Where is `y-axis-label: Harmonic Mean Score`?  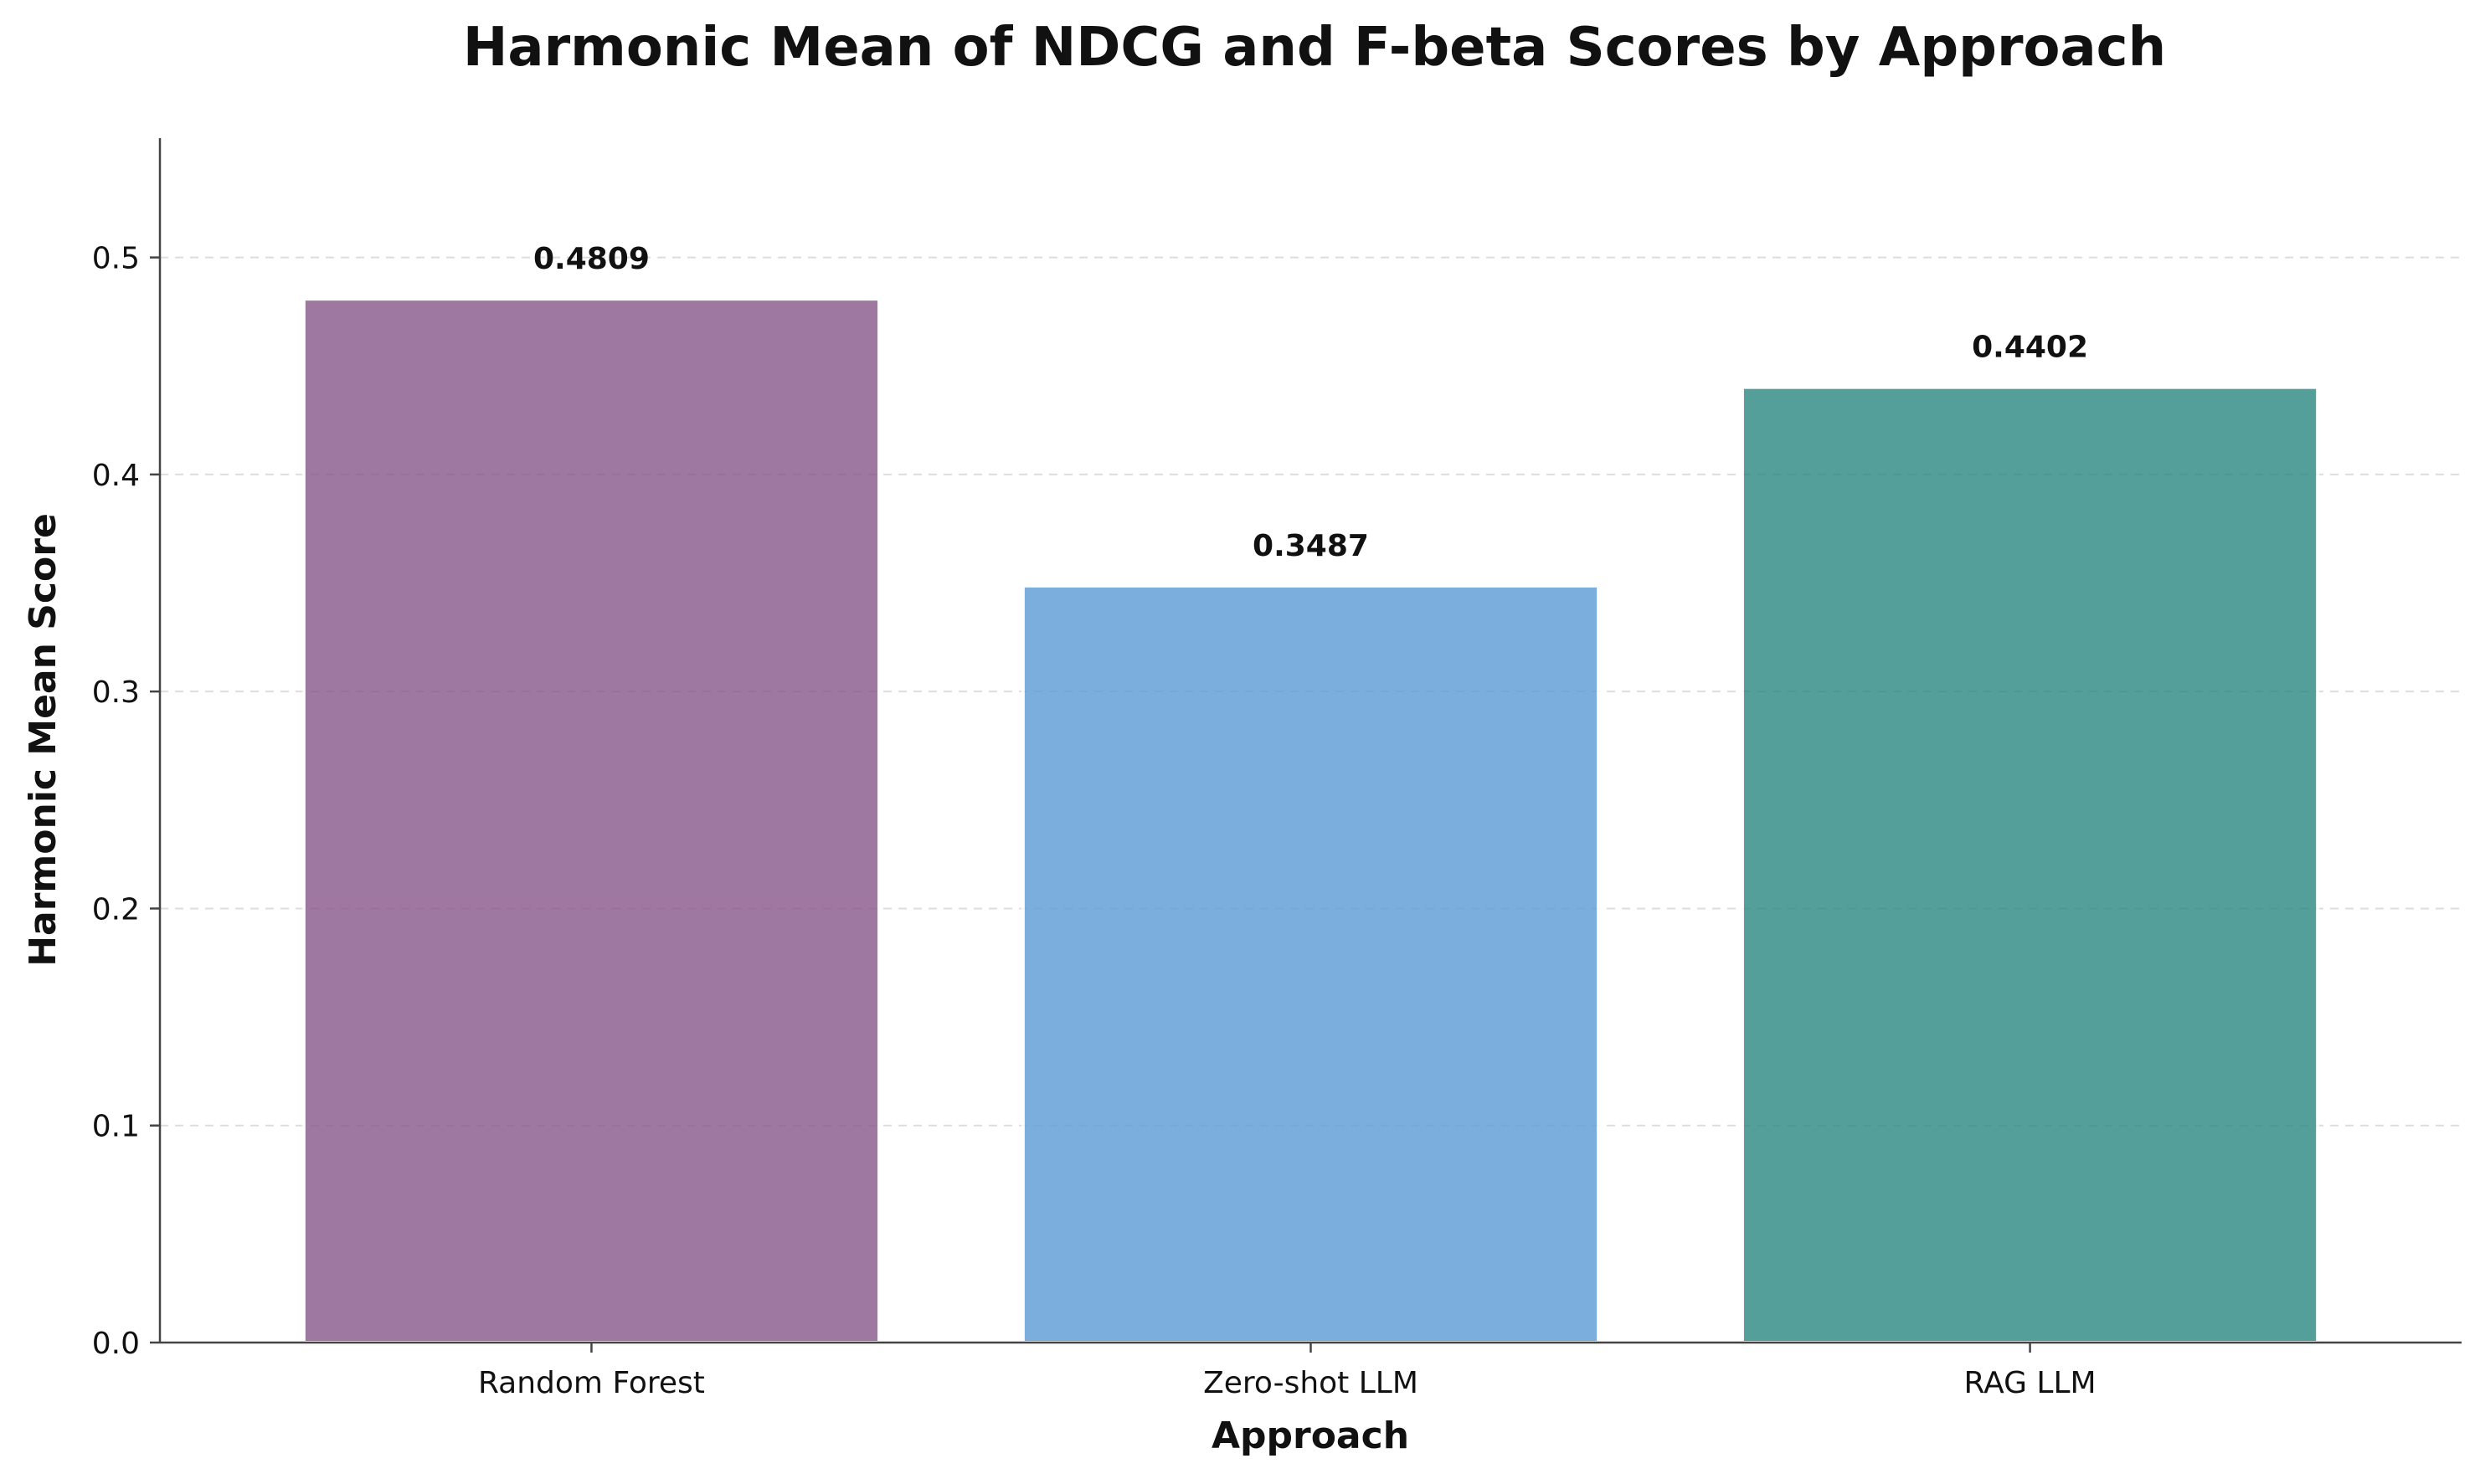
y-axis-label: Harmonic Mean Score is located at coordinates (43, 740).